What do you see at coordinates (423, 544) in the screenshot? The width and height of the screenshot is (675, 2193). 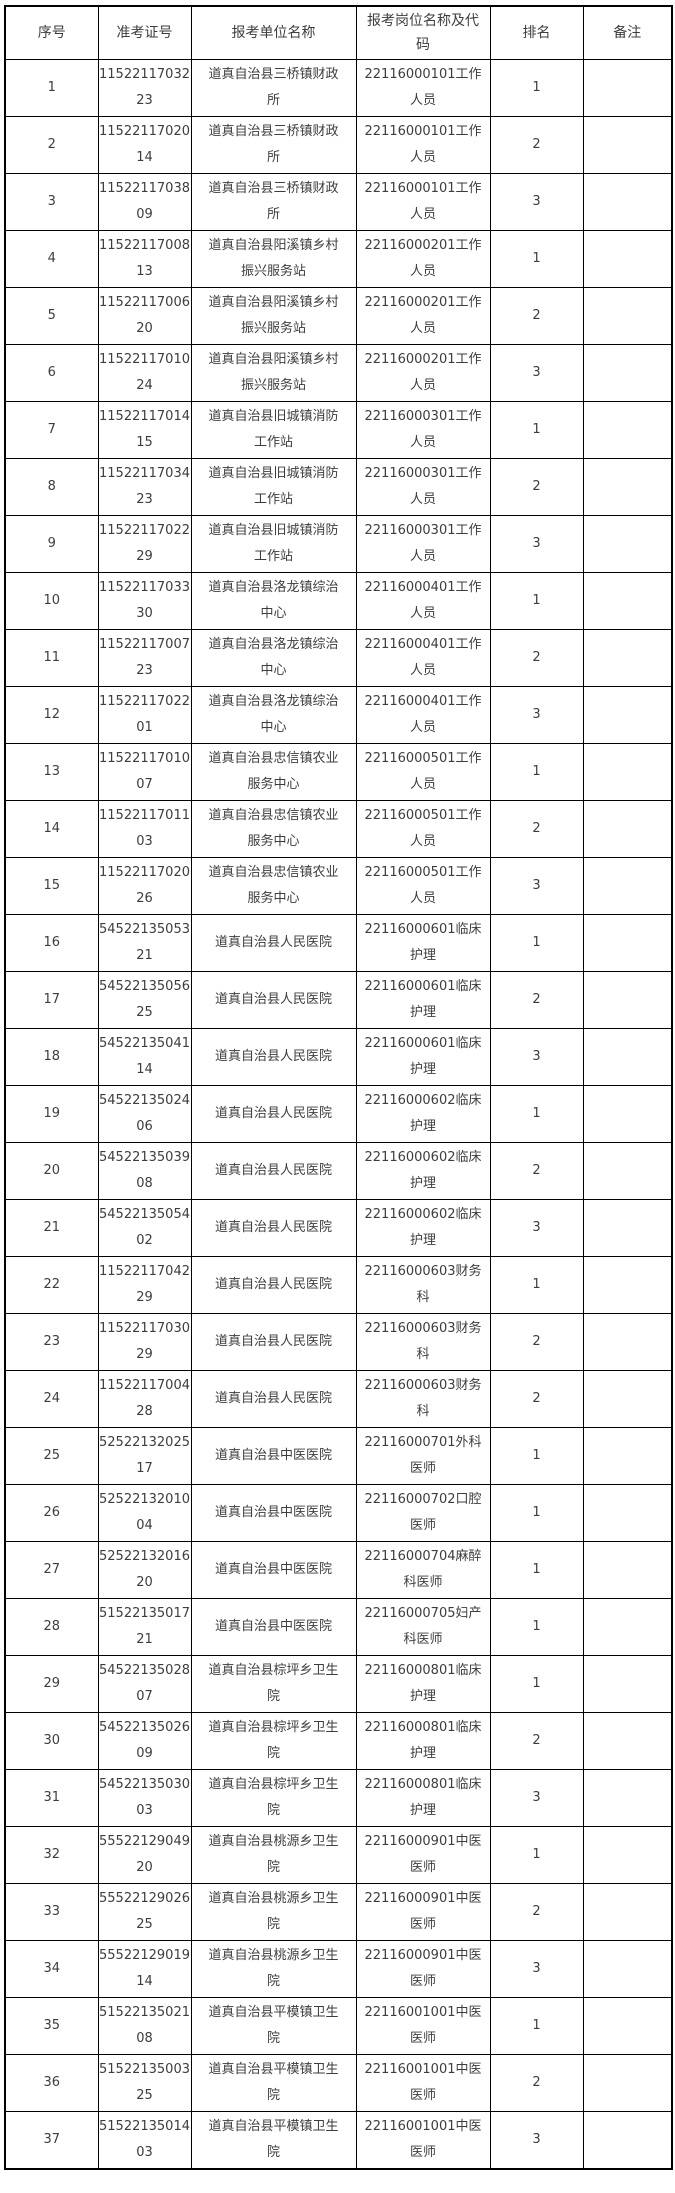 I see `position-name-cell: 22116000301工作人员` at bounding box center [423, 544].